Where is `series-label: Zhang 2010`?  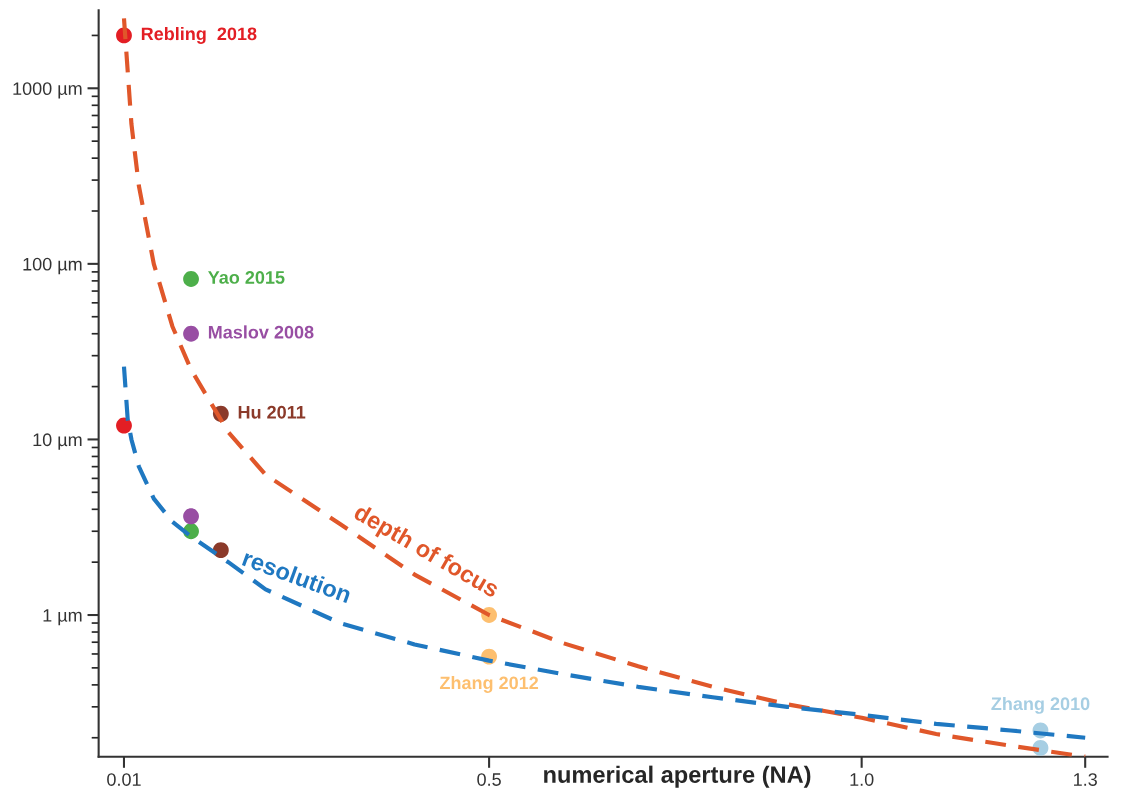
series-label: Zhang 2010 is located at coordinates (1040, 705).